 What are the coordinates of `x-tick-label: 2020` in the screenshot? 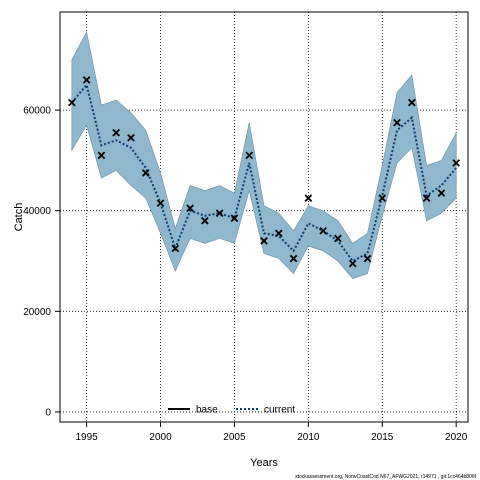 It's located at (456, 437).